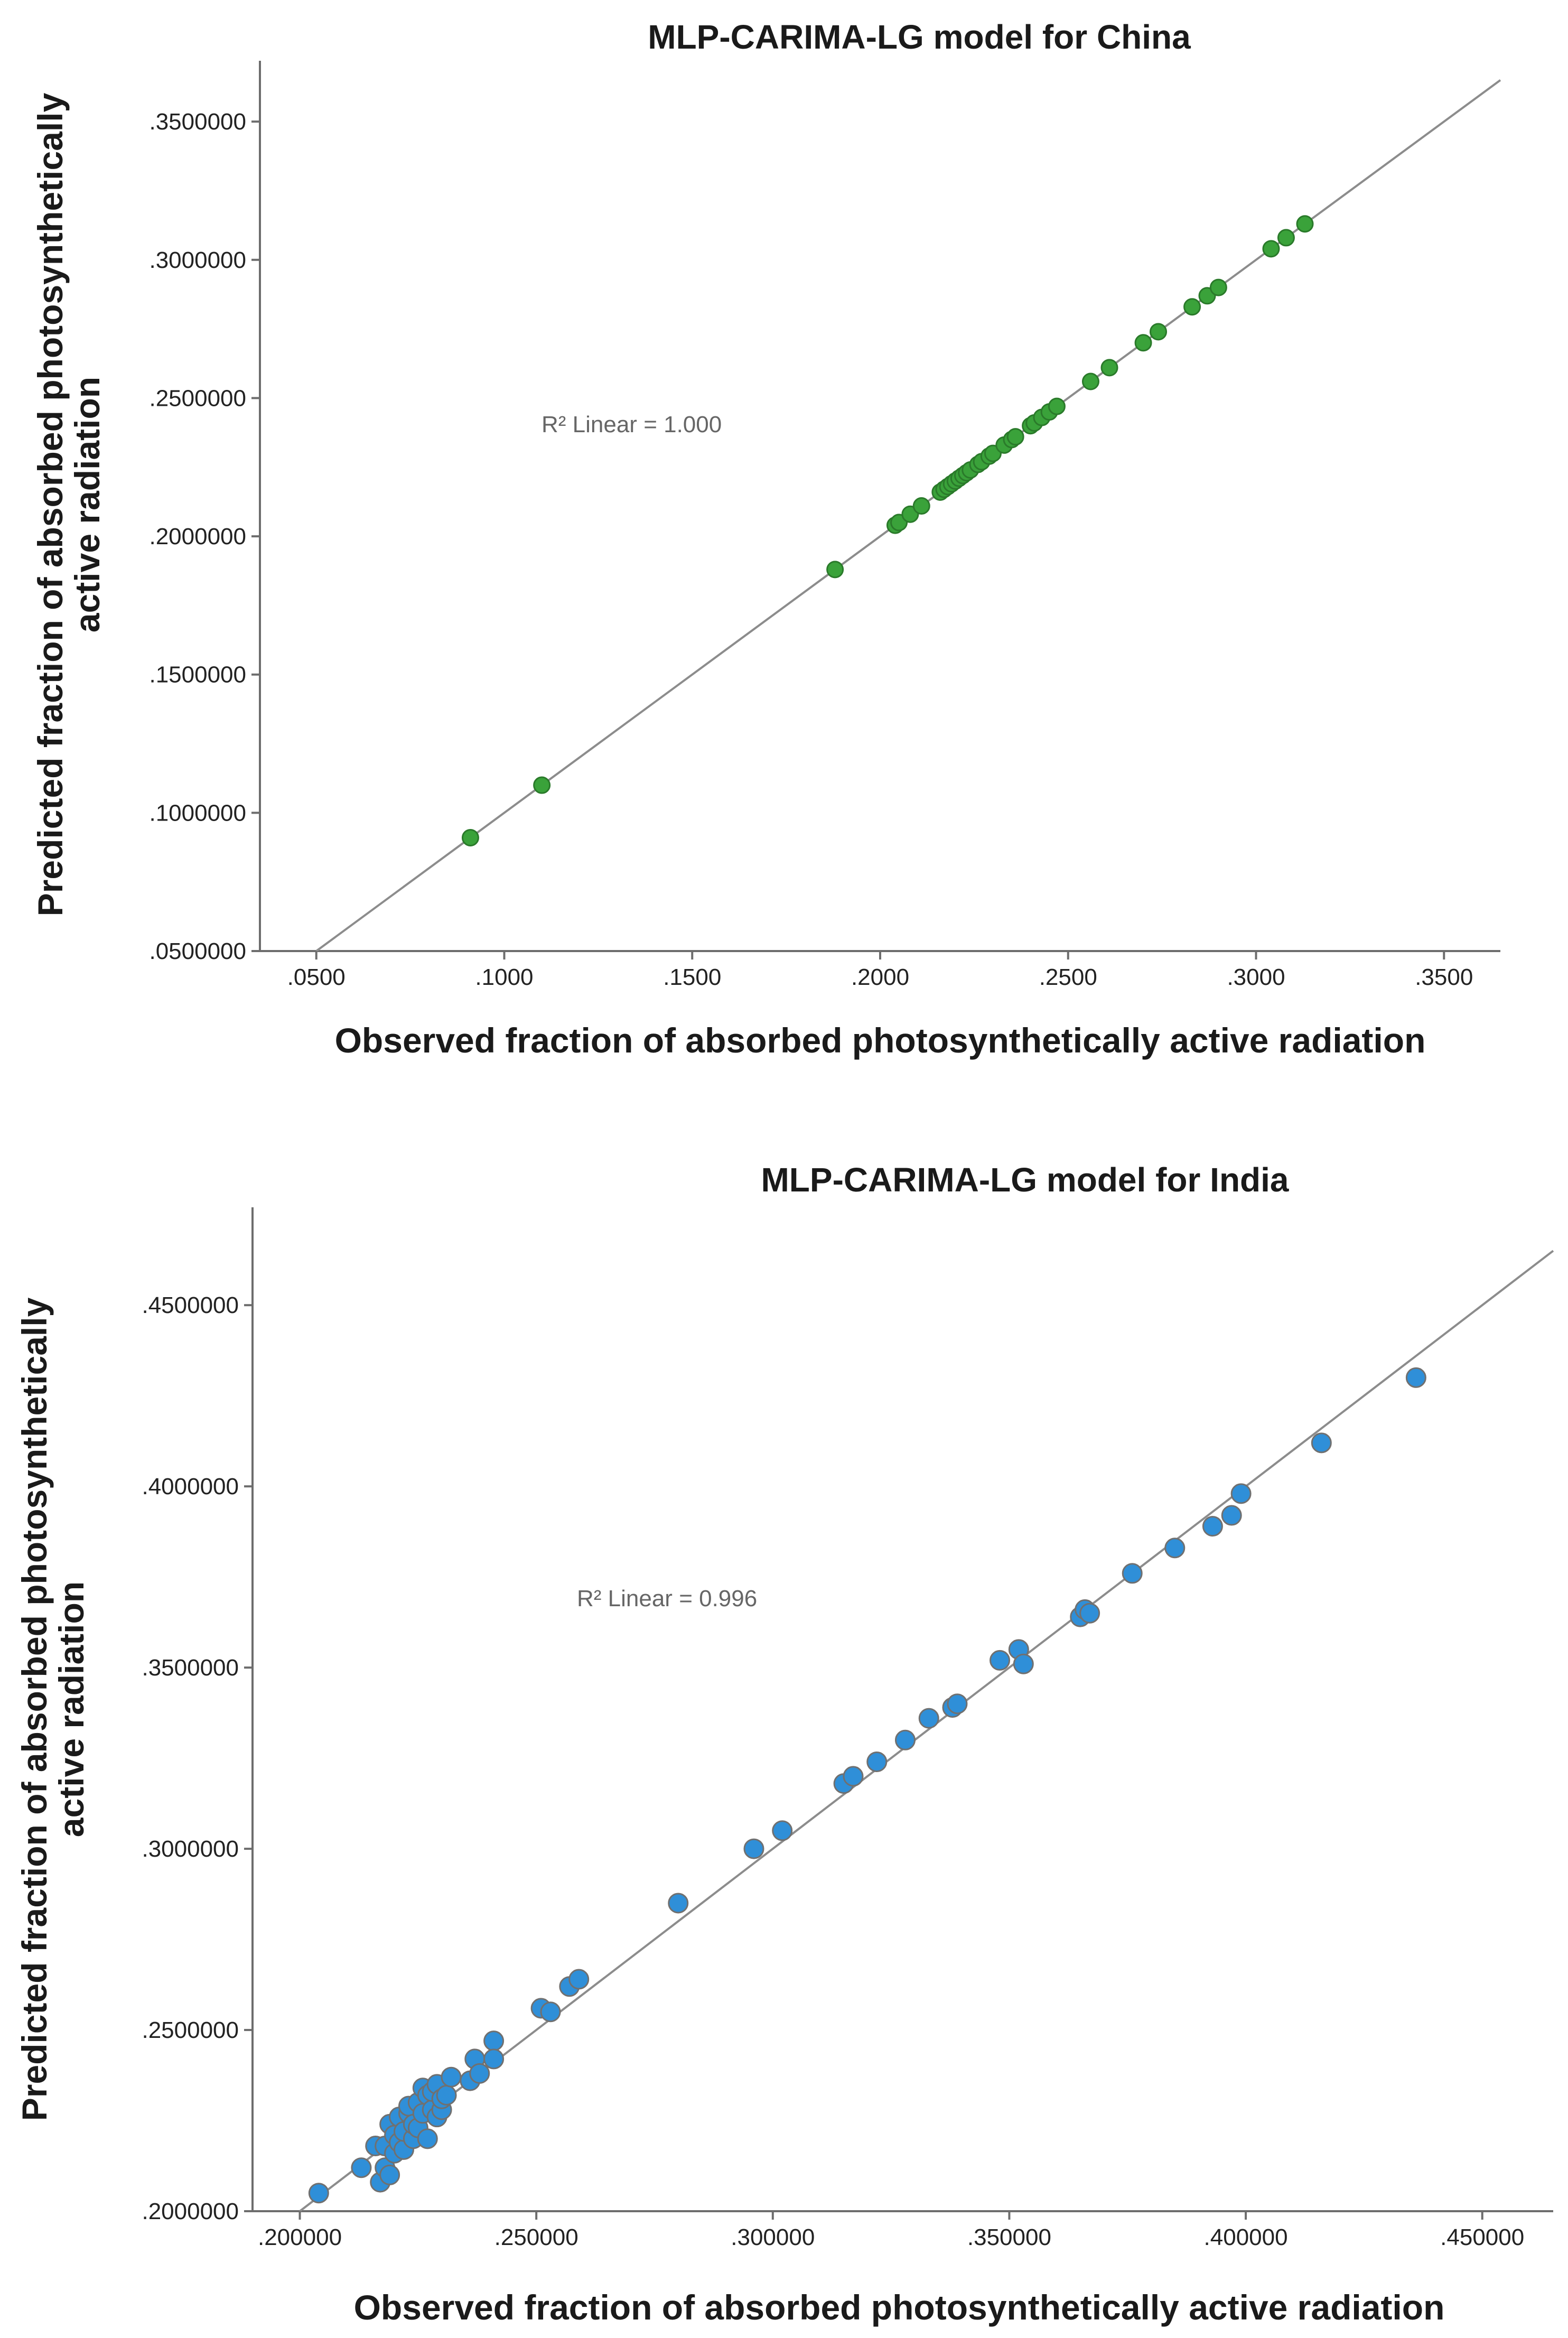 This screenshot has height=2338, width=1568. What do you see at coordinates (536, 2237) in the screenshot?
I see `india-x-tick-label: .250000` at bounding box center [536, 2237].